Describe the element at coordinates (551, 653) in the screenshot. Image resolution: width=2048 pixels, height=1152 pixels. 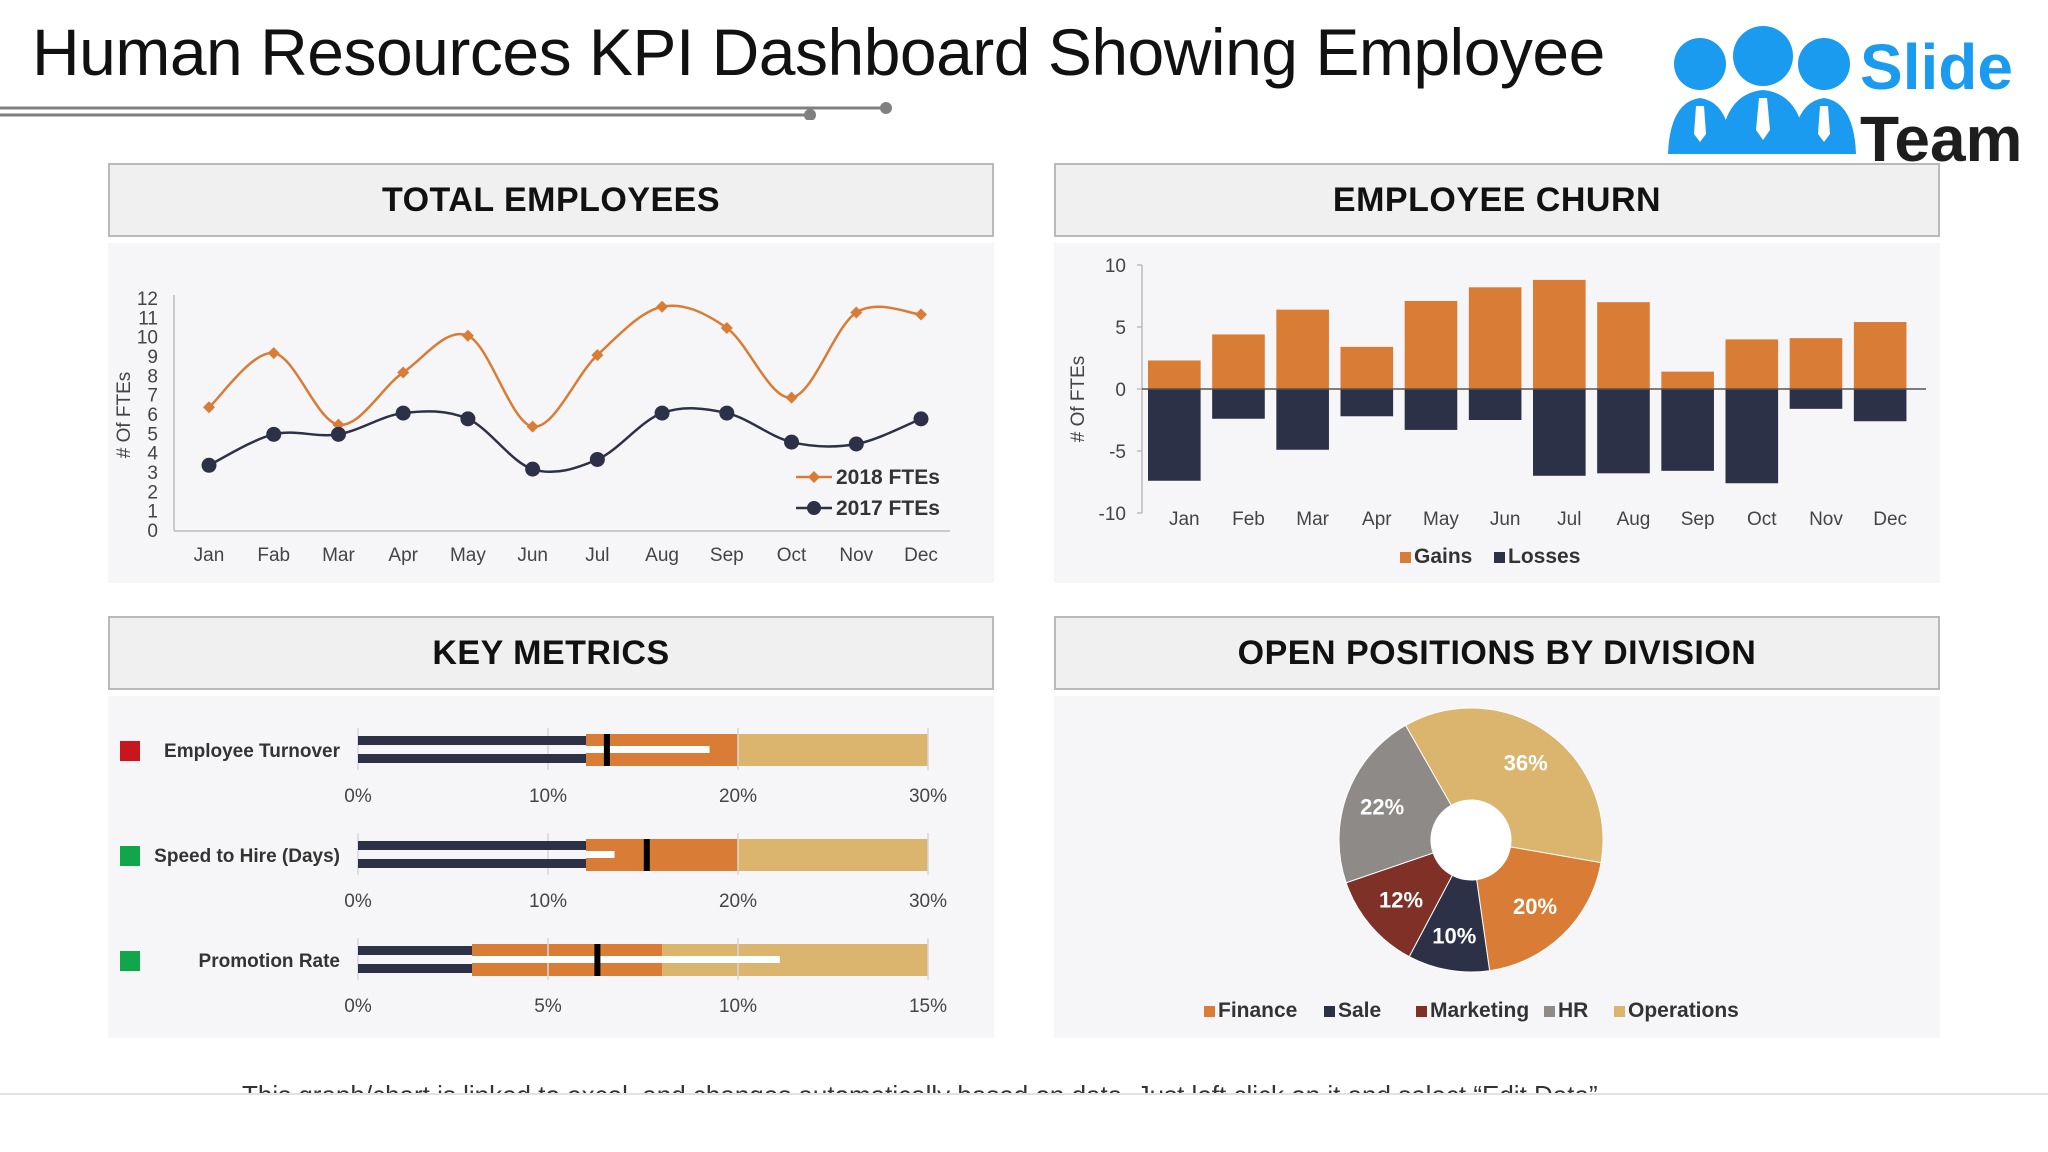
I see `key-metrics-header: KEY METRICS` at that location.